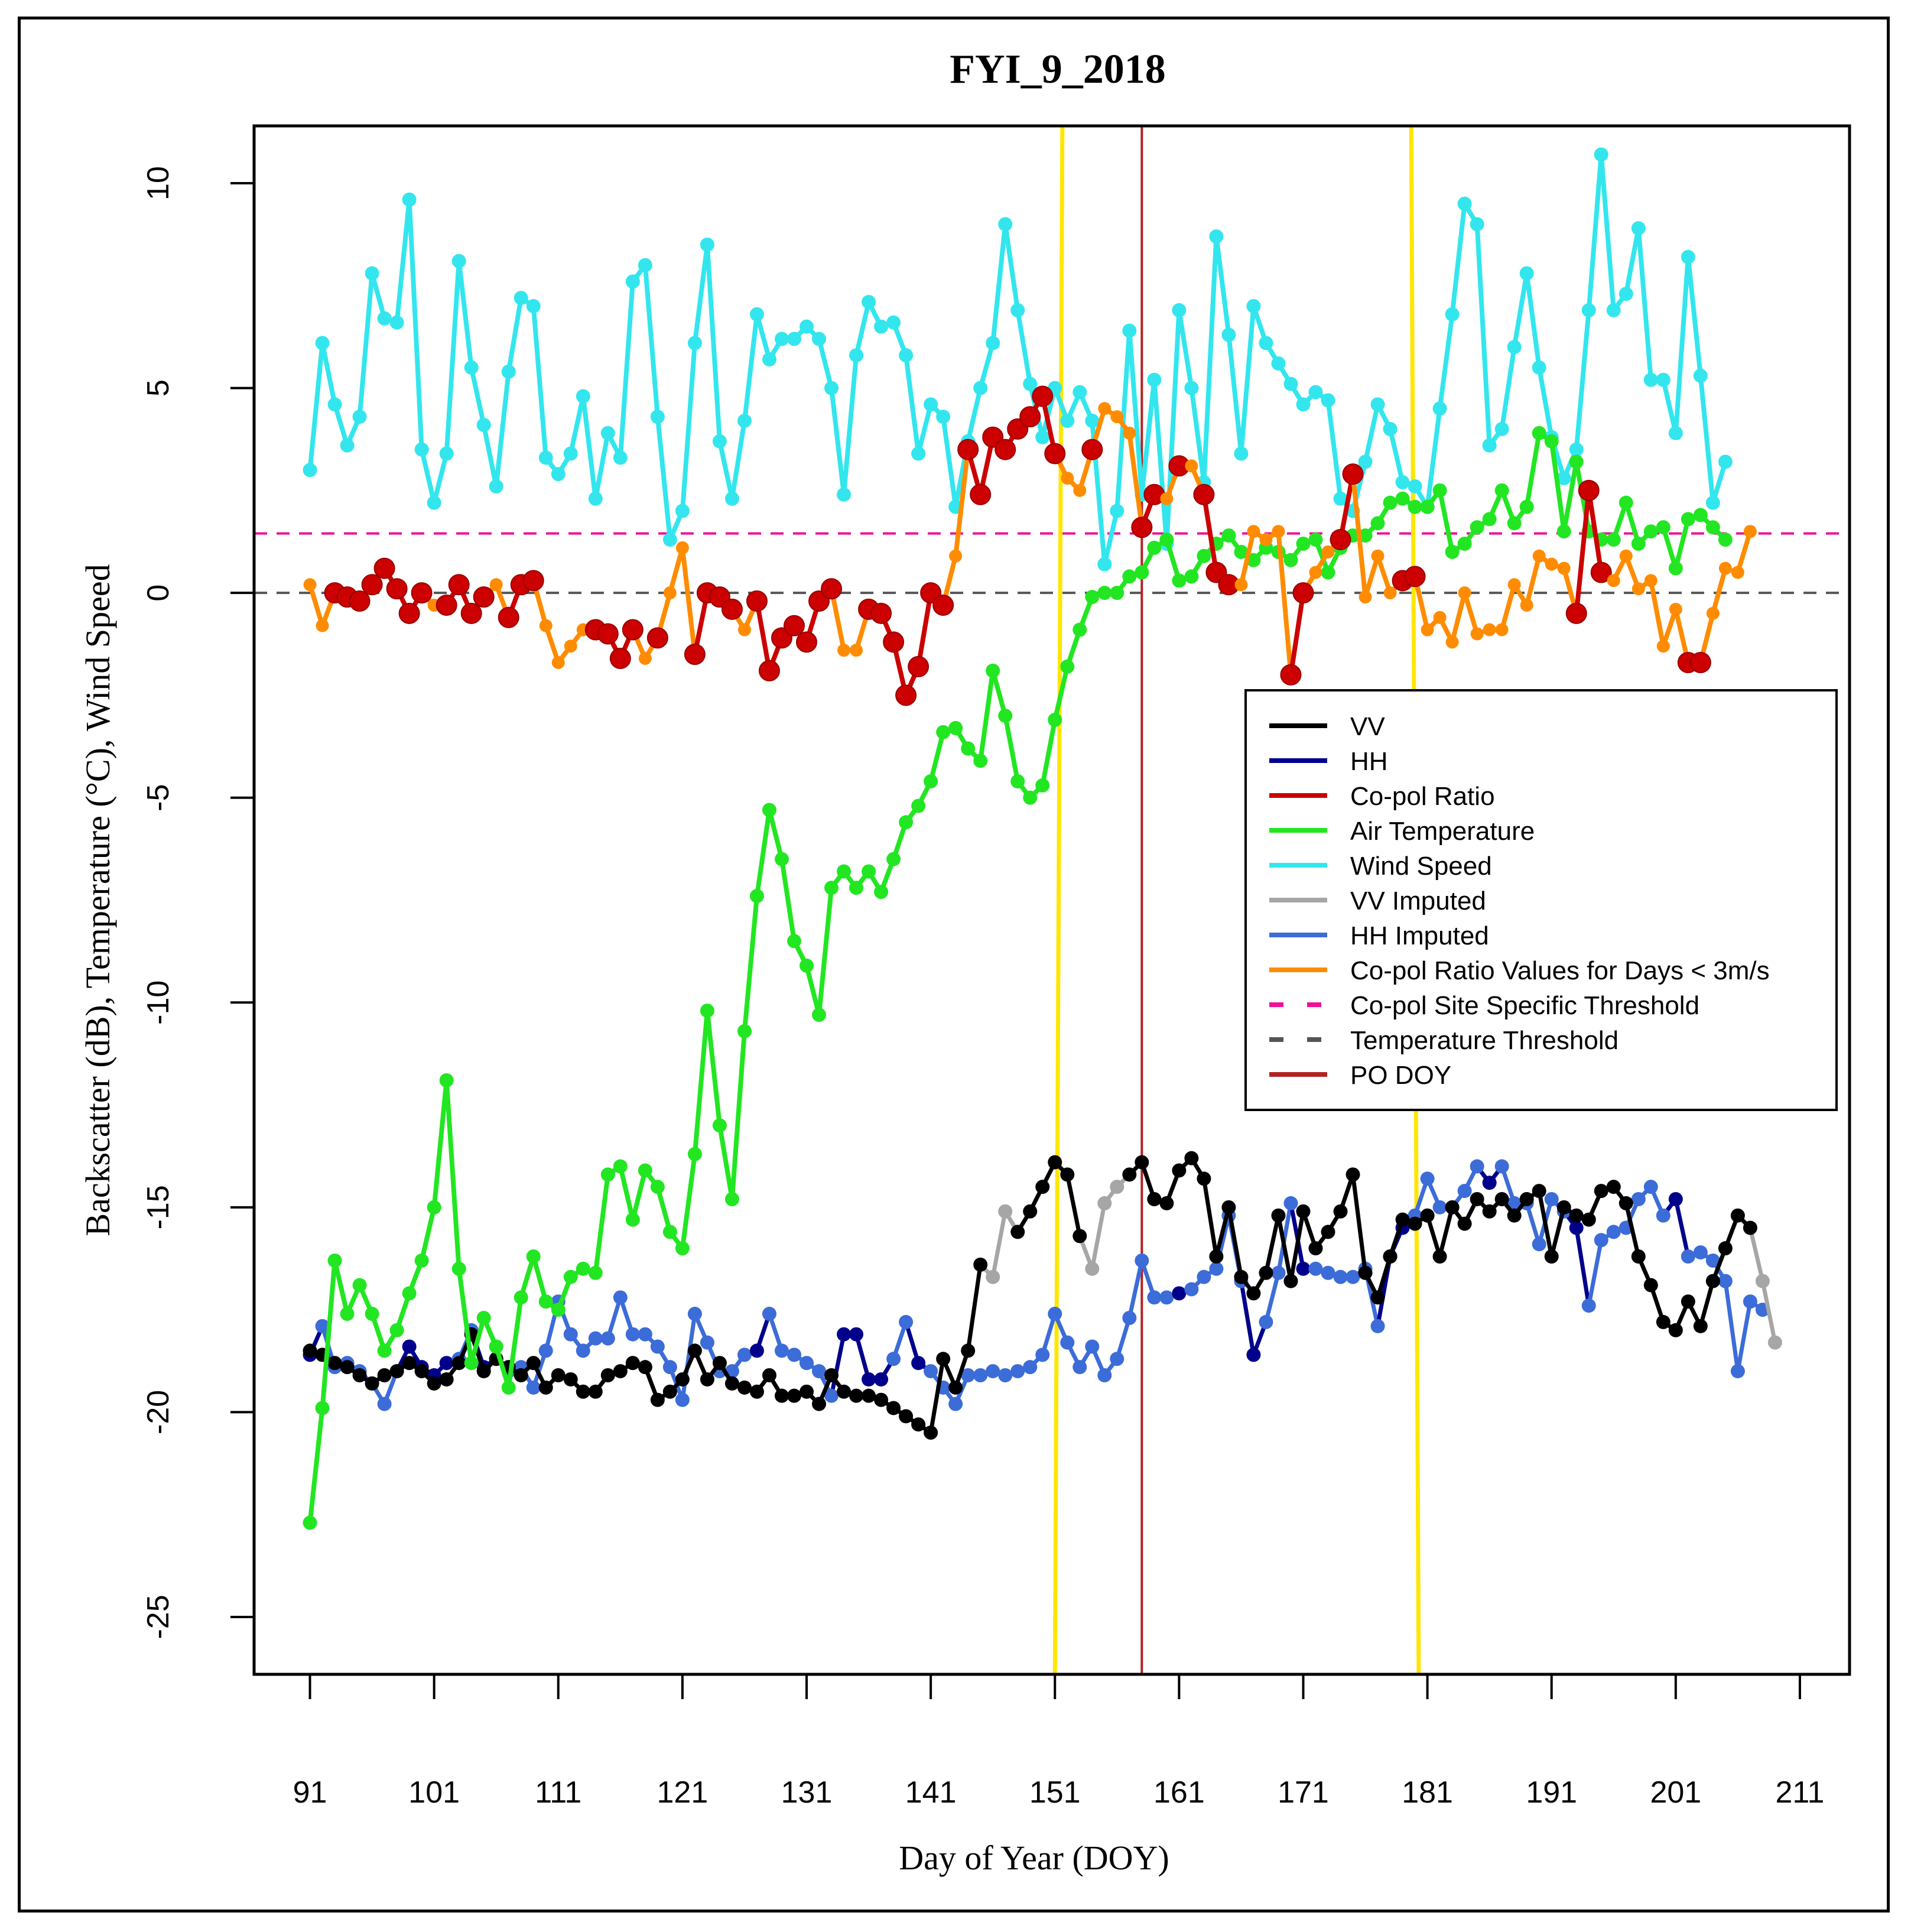  Describe the element at coordinates (434, 1792) in the screenshot. I see `x-tick-label: 101` at that location.